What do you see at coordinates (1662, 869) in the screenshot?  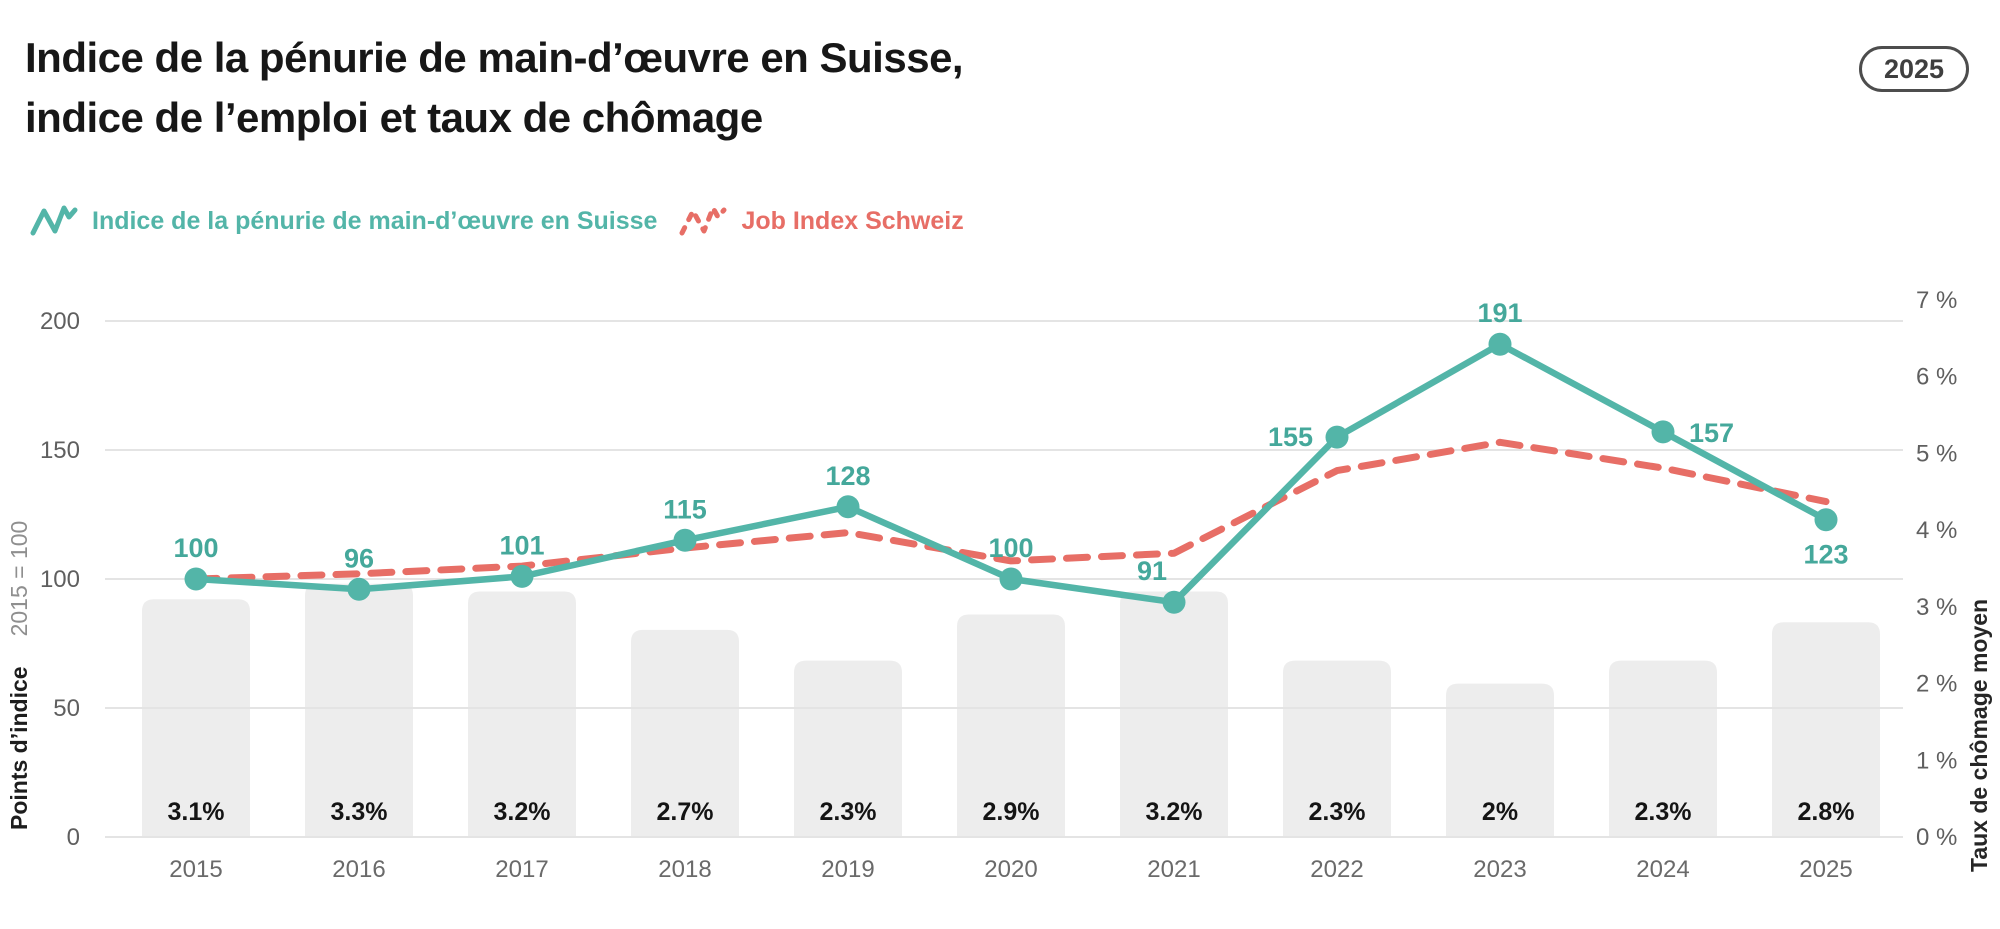 I see `x-label-2024: 2024` at bounding box center [1662, 869].